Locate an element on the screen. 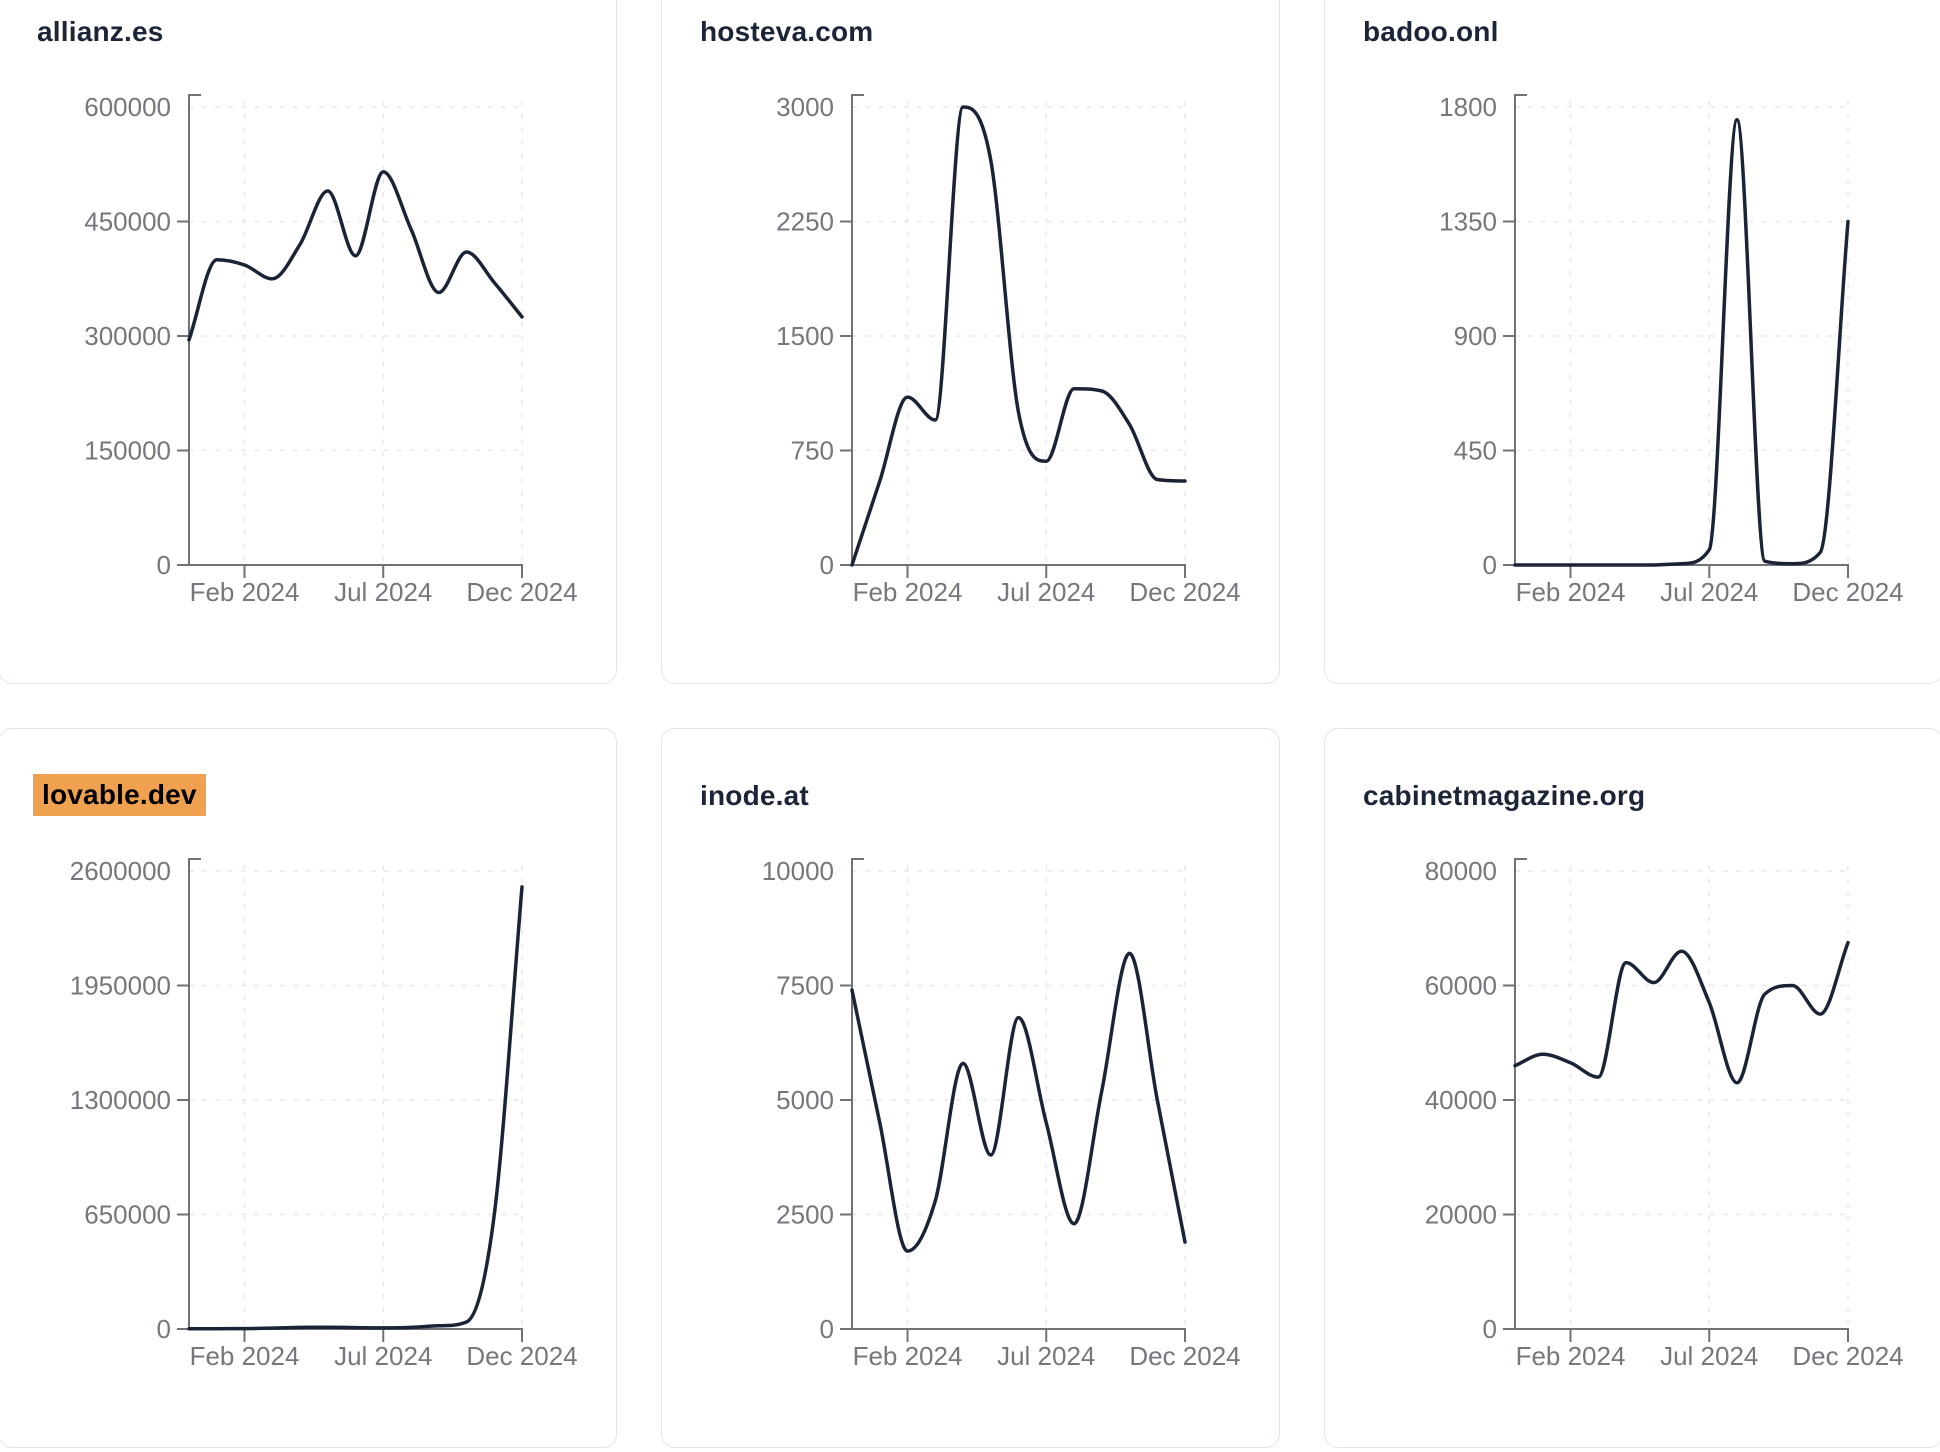  y-axis-tick-label: 7500 is located at coordinates (805, 986).